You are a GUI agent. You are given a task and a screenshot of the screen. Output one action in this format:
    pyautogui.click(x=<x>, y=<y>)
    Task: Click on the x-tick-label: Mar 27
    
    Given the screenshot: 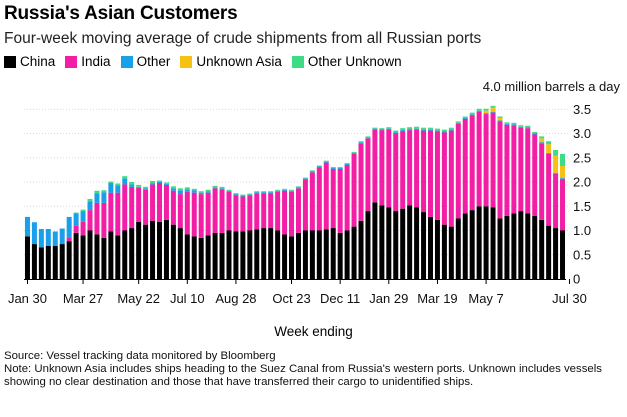 What is the action you would take?
    pyautogui.click(x=83, y=298)
    